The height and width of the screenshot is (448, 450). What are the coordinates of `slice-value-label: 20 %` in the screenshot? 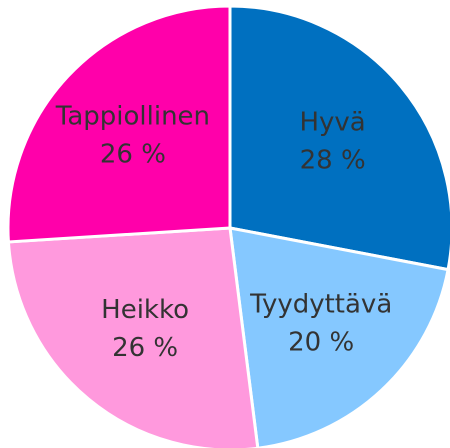 It's located at (321, 343).